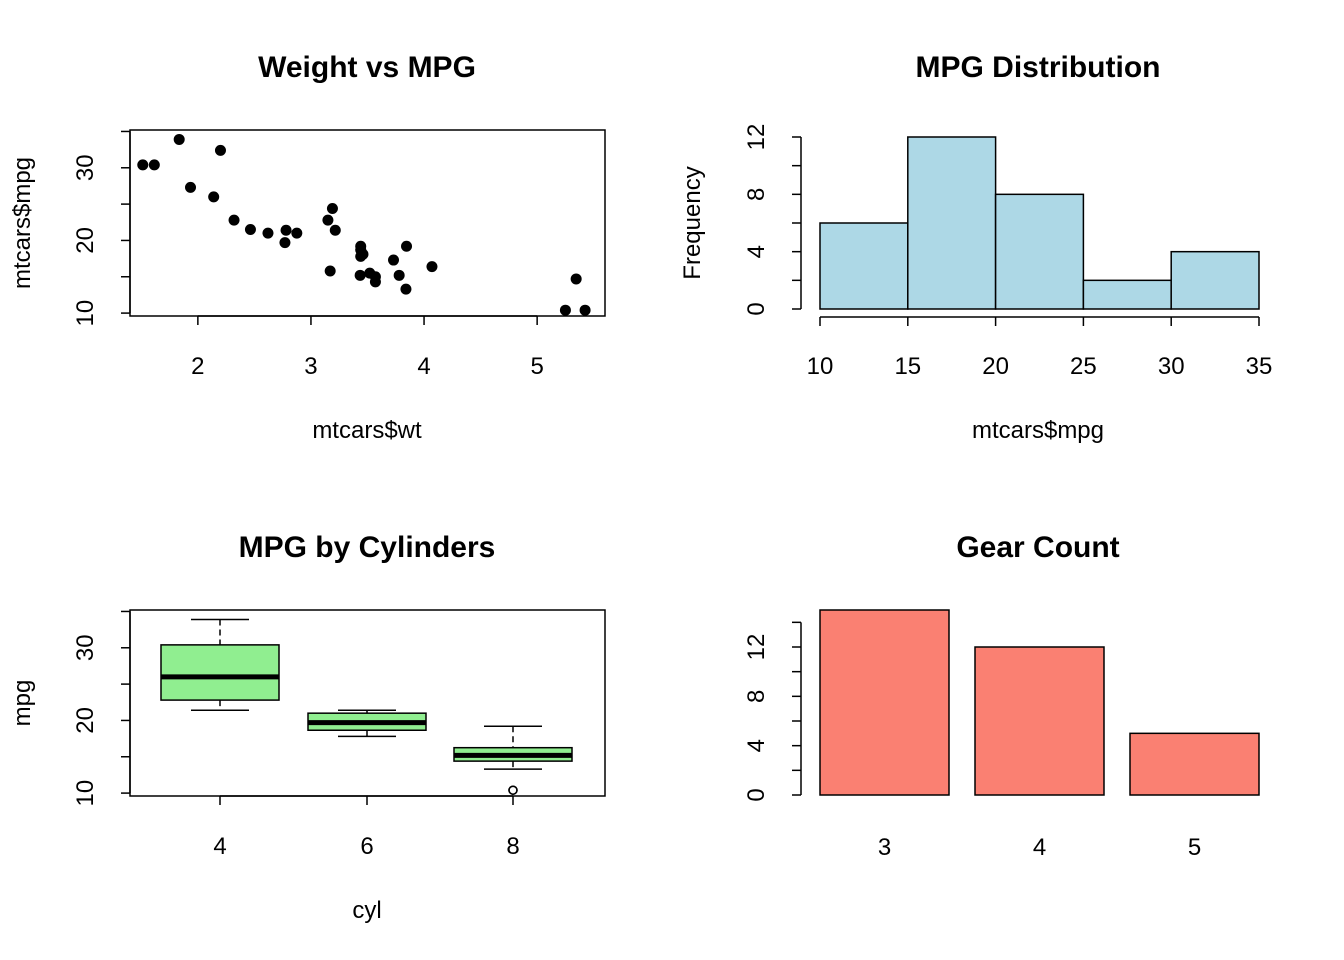 The height and width of the screenshot is (960, 1344). What do you see at coordinates (310, 366) in the screenshot?
I see `scatter-x-tick-label: 3` at bounding box center [310, 366].